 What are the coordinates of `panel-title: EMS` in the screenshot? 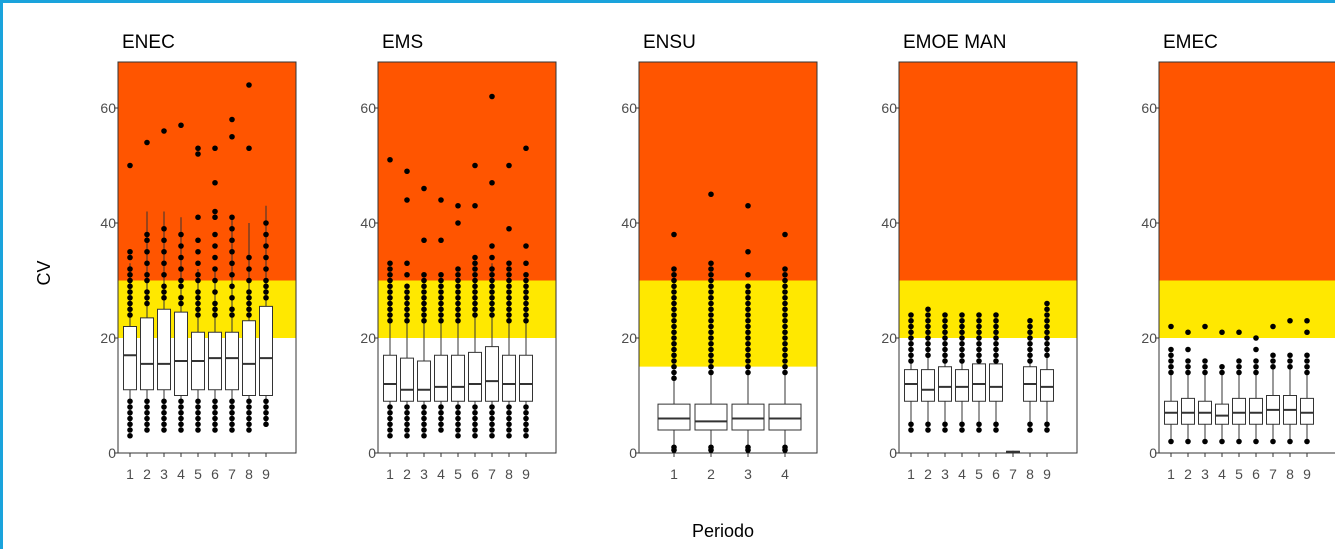 It's located at (402, 42).